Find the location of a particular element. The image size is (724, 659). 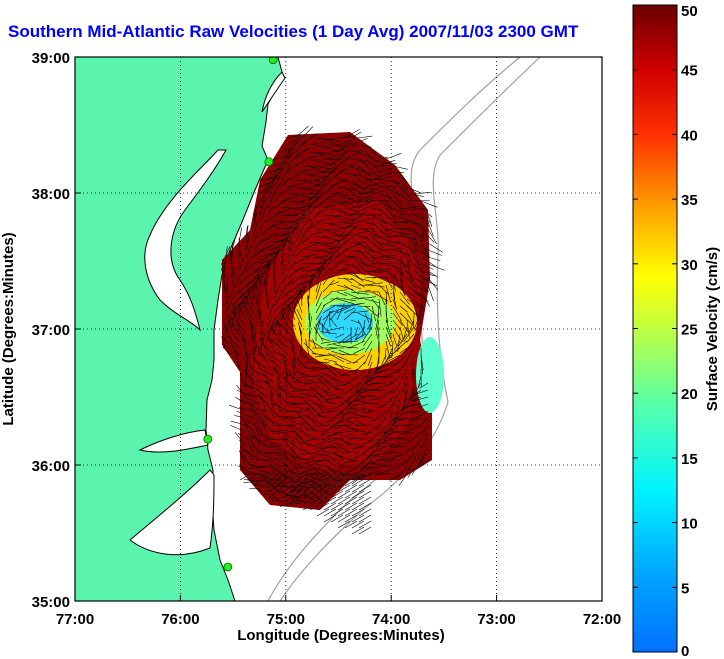

x-tick-label: 76:00 is located at coordinates (180, 619).